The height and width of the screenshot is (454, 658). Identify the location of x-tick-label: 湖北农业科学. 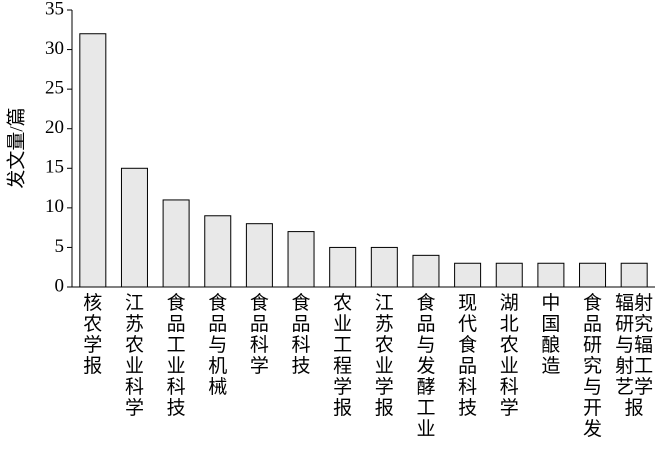
(509, 356).